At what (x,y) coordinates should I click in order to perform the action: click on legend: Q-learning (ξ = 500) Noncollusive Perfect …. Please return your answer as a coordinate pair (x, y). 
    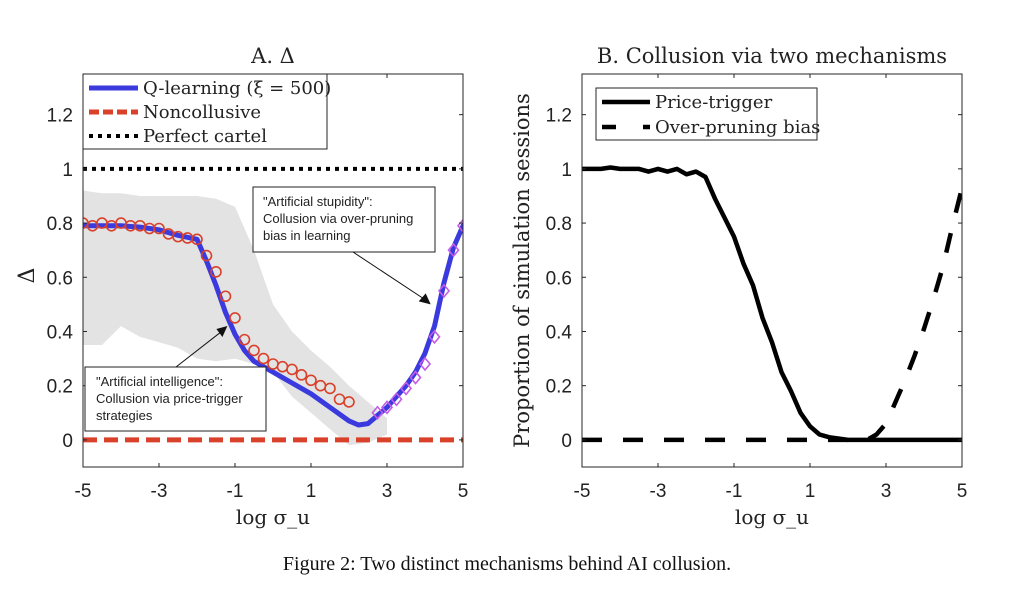
    Looking at the image, I should click on (206, 111).